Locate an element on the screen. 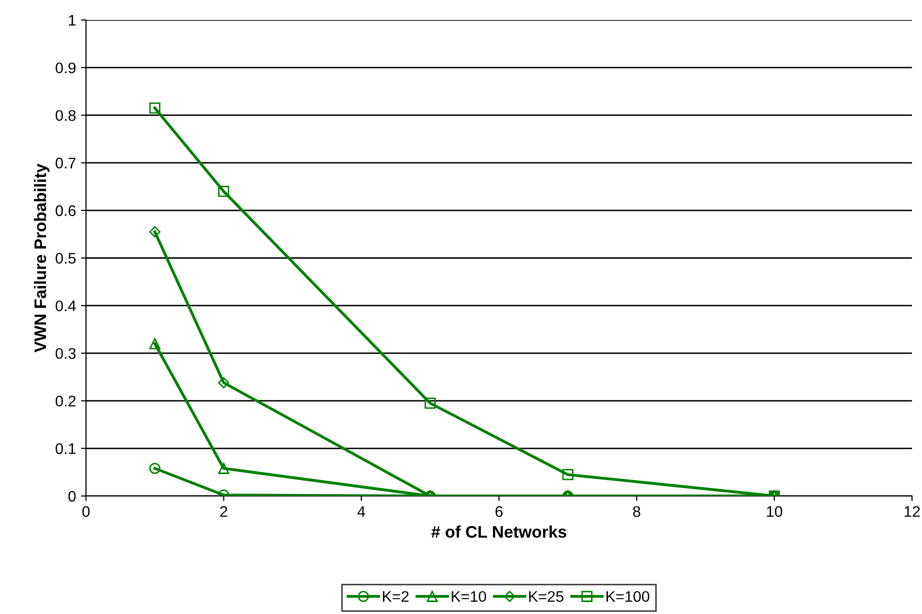  y-tick-label: 0.5 is located at coordinates (66, 258).